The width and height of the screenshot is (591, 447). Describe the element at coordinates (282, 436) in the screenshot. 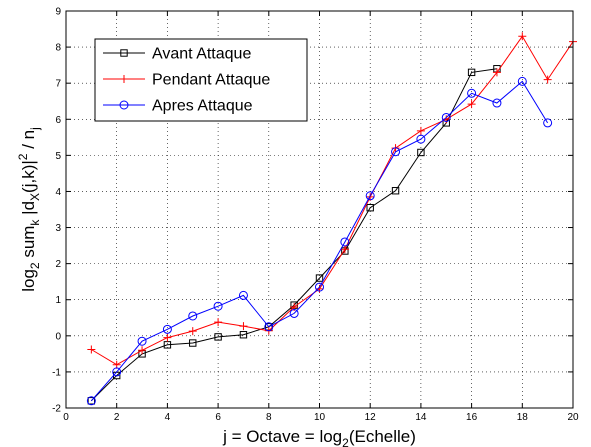

I see `x-axis-label-main: j = Octave = log` at that location.